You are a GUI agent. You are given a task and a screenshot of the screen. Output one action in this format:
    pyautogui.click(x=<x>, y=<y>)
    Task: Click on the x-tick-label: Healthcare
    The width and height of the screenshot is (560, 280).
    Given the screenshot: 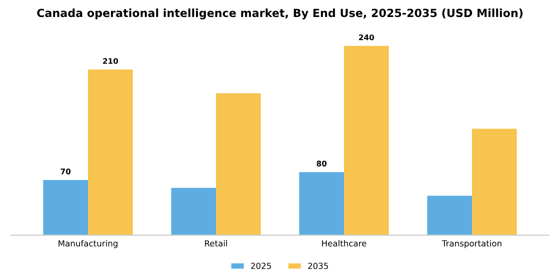 What is the action you would take?
    pyautogui.click(x=344, y=243)
    